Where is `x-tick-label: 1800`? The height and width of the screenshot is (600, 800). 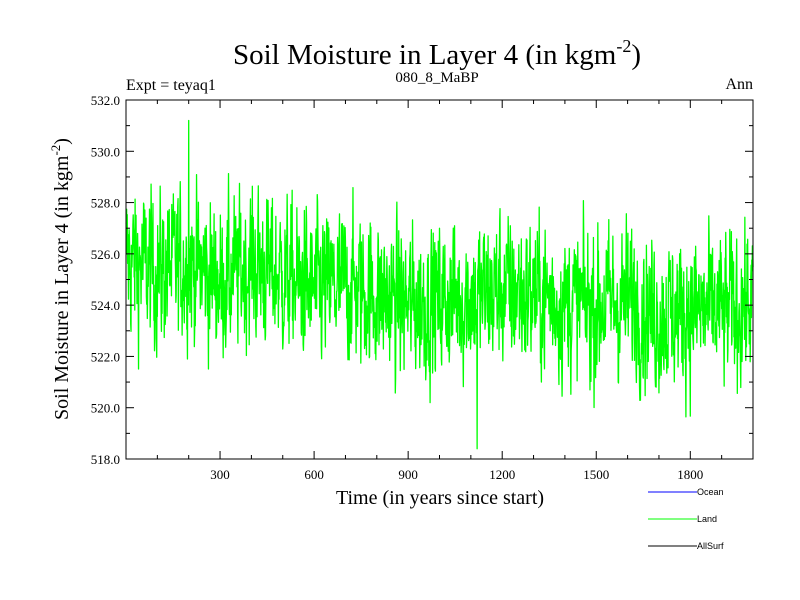 x-tick-label: 1800 is located at coordinates (690, 474).